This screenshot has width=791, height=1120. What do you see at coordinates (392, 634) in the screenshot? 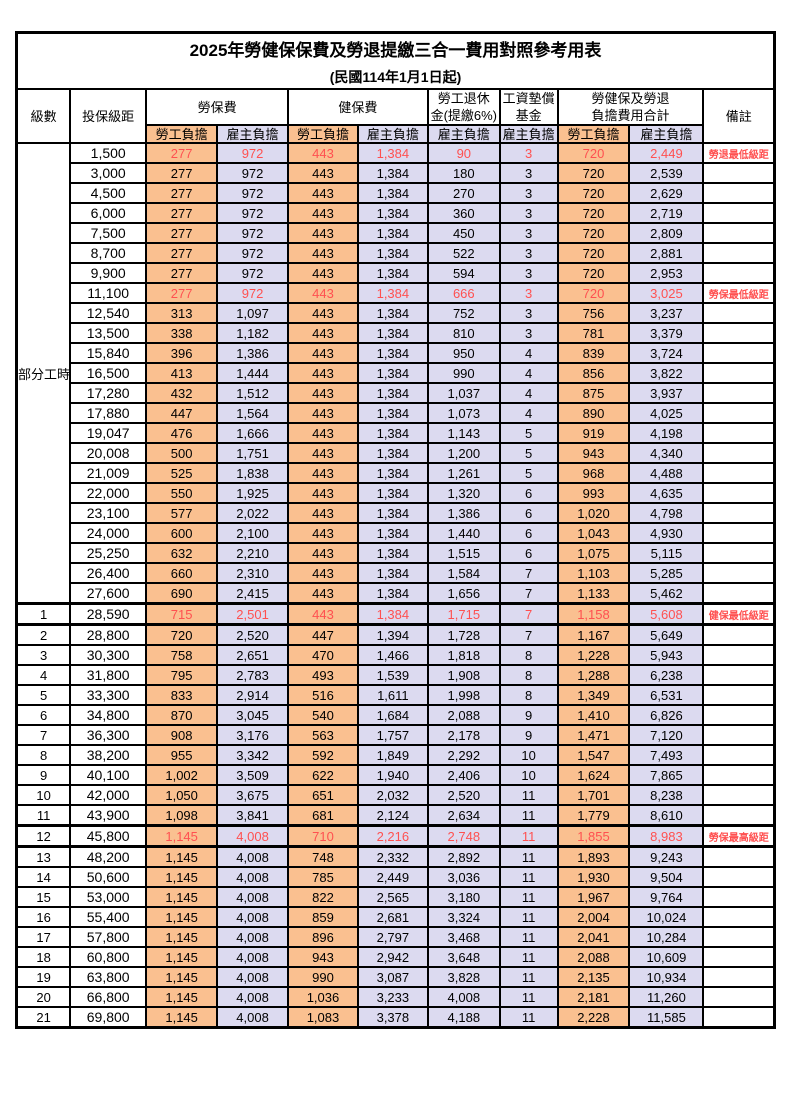
I see `health-employer-cell: 1,394` at bounding box center [392, 634].